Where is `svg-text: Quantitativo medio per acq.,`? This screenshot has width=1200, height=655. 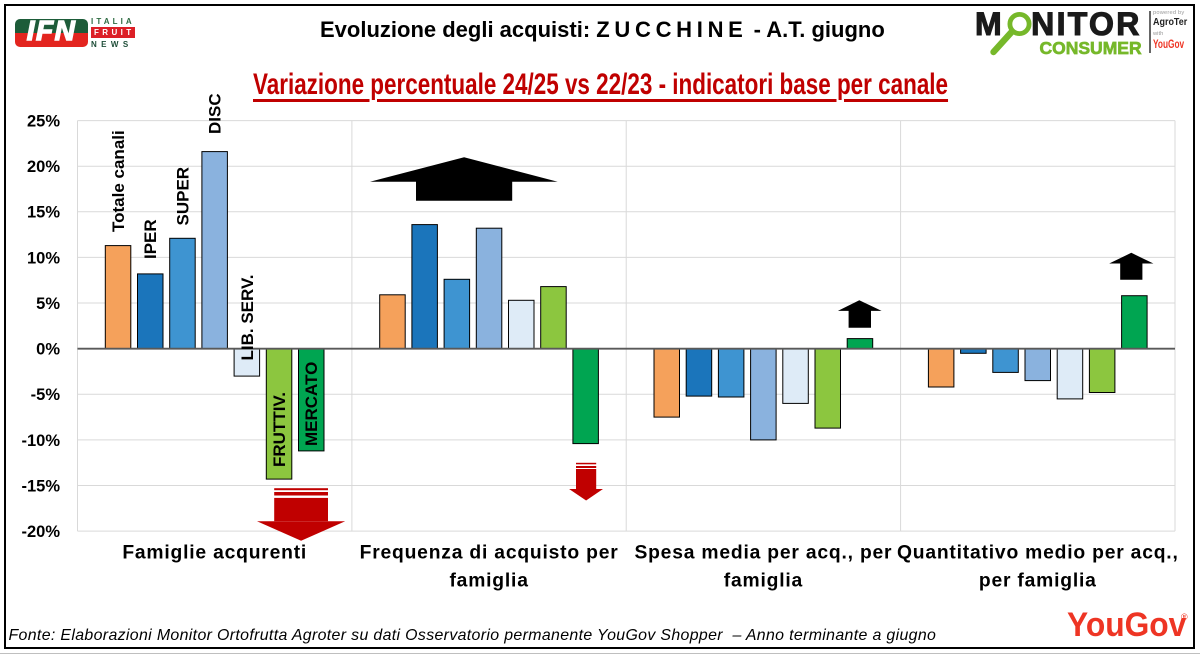 svg-text: Quantitativo medio per acq., is located at coordinates (1038, 552).